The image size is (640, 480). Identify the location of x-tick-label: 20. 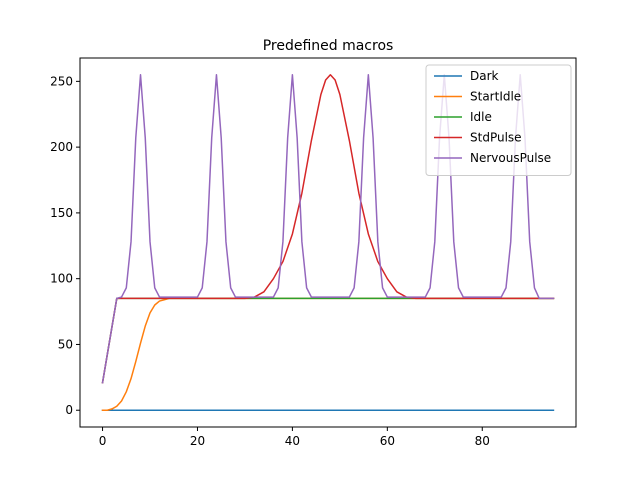
(197, 441).